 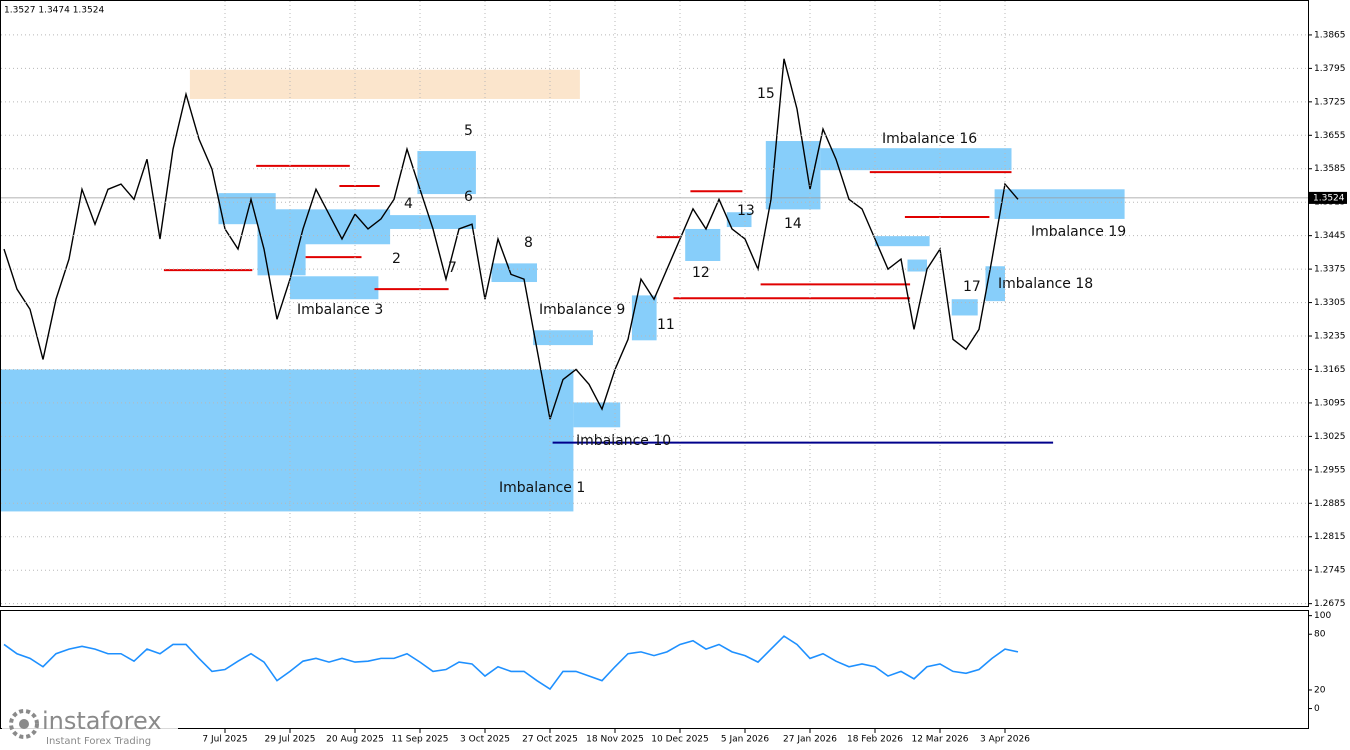 What do you see at coordinates (1330, 437) in the screenshot?
I see `y-tick-label: 1.3025` at bounding box center [1330, 437].